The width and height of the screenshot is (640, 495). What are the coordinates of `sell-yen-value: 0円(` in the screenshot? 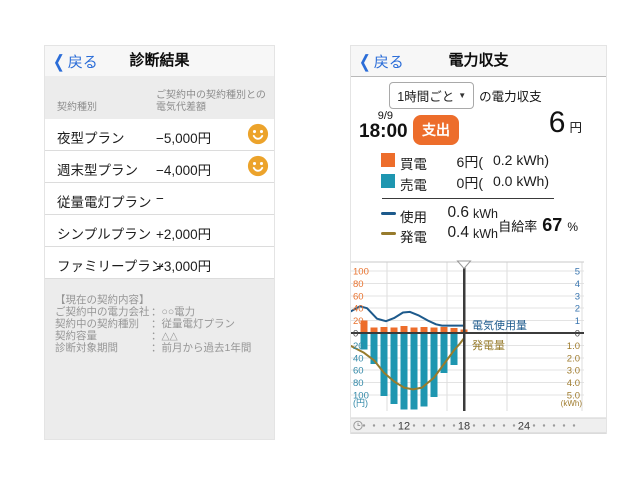 It's located at (469, 183).